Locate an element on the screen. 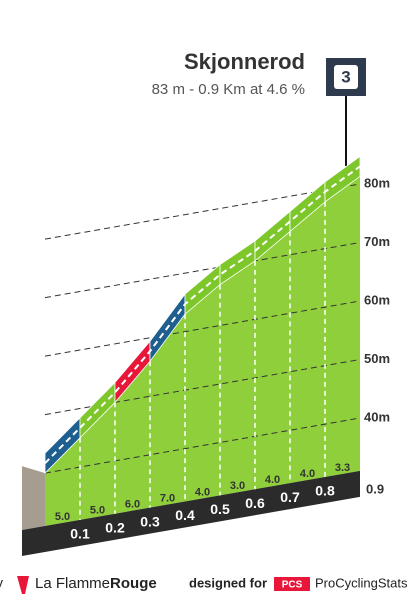 This screenshot has height=606, width=420. footer-brand: La FlammeRouge is located at coordinates (96, 583).